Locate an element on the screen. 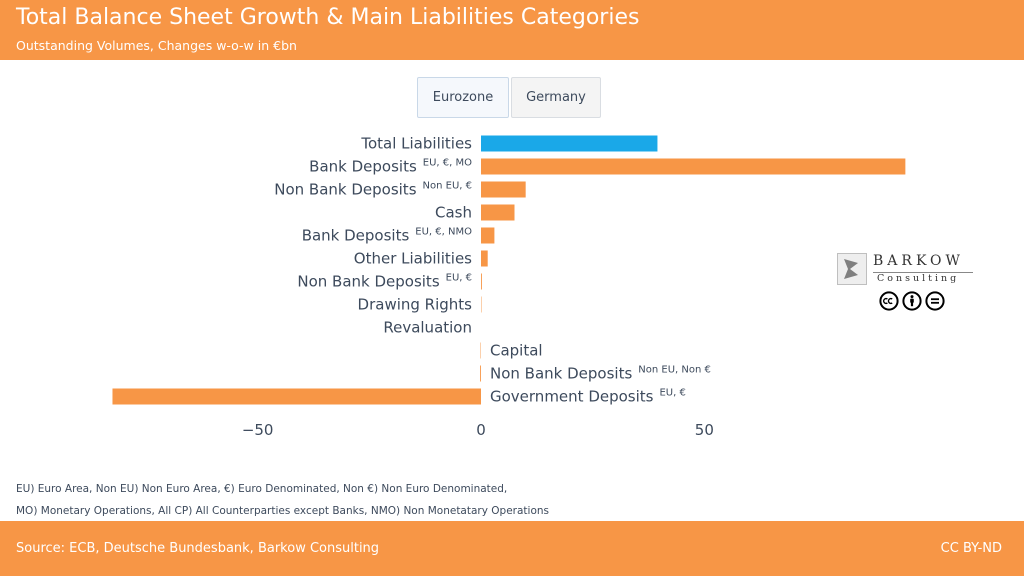  by-icon is located at coordinates (912, 301).